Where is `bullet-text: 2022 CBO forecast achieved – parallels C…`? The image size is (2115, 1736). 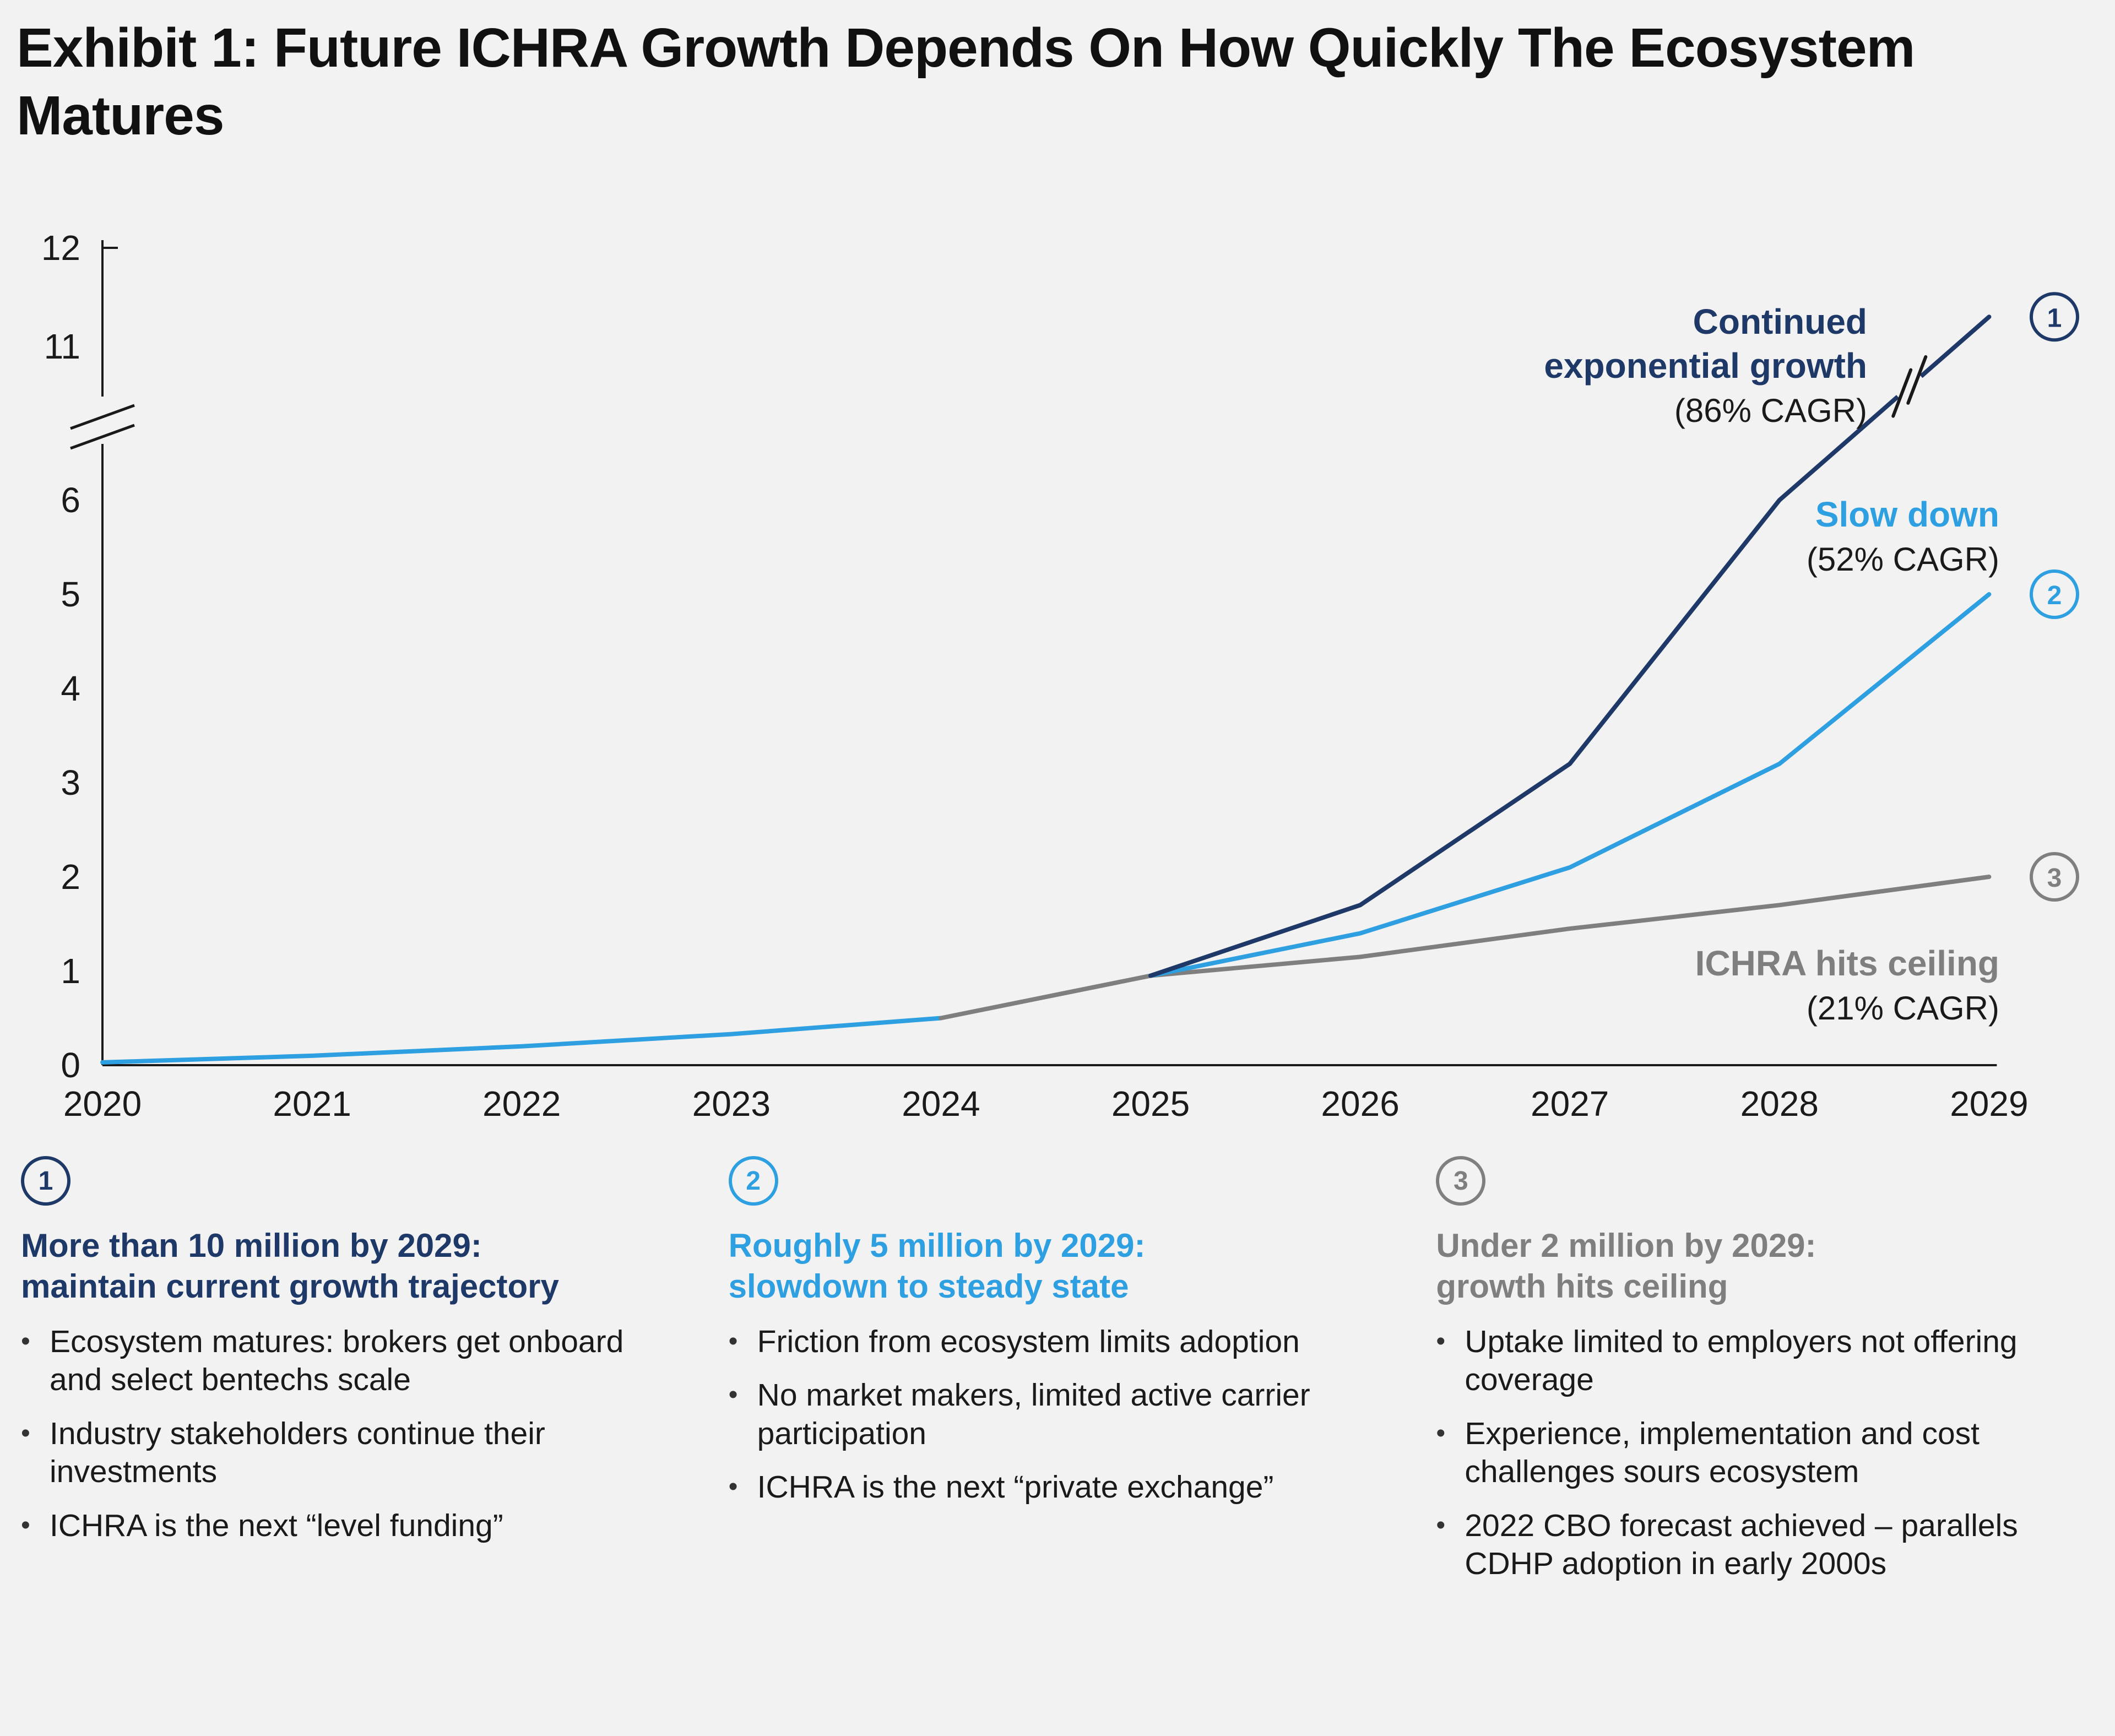
bullet-text: 2022 CBO forecast achieved – parallels C… is located at coordinates (1741, 1544).